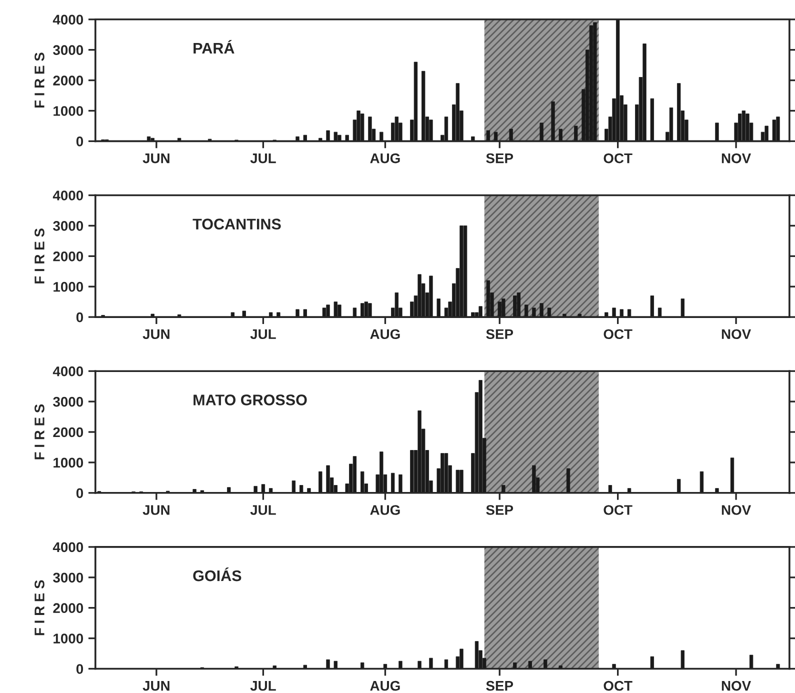 Image resolution: width=795 pixels, height=693 pixels. What do you see at coordinates (236, 224) in the screenshot?
I see `annotation: TOCANTINS` at bounding box center [236, 224].